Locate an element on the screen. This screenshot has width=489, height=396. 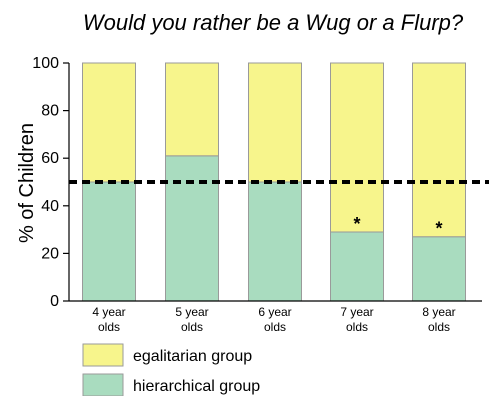
significance-markers: * * is located at coordinates (397, 226).